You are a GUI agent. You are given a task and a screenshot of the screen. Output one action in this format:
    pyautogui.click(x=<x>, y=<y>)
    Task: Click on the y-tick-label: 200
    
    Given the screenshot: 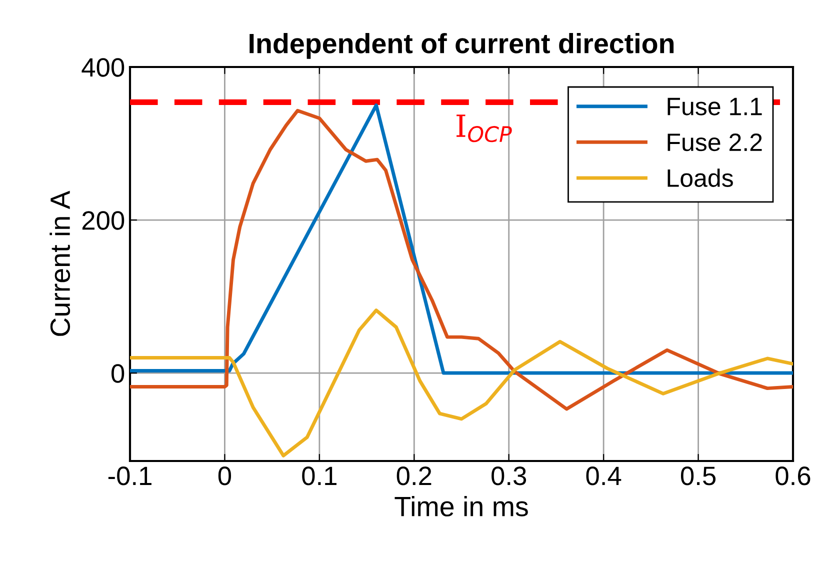 What is the action you would take?
    pyautogui.click(x=103, y=220)
    